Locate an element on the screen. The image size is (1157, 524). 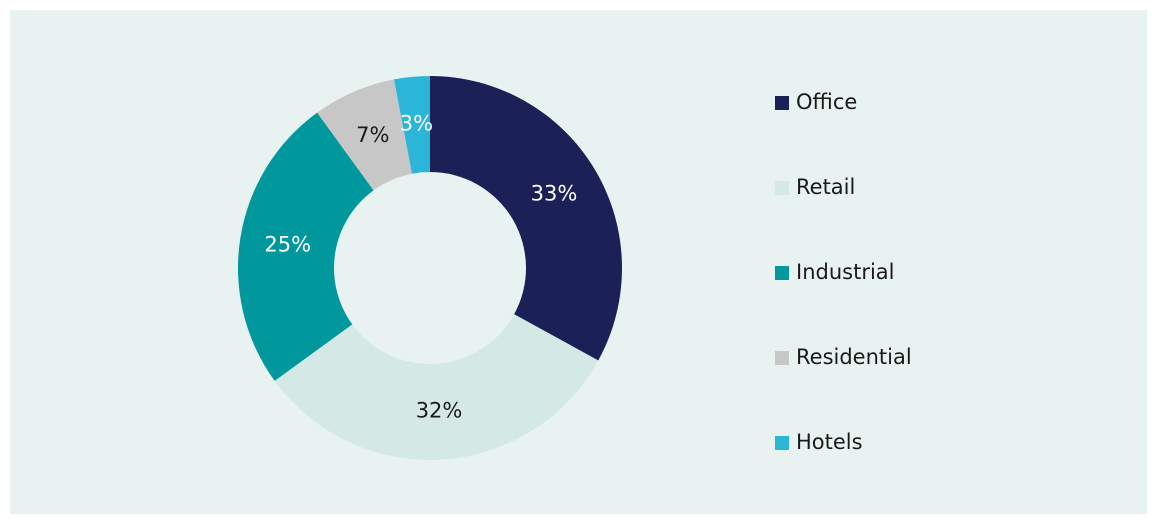
data-label: 25% is located at coordinates (287, 244).